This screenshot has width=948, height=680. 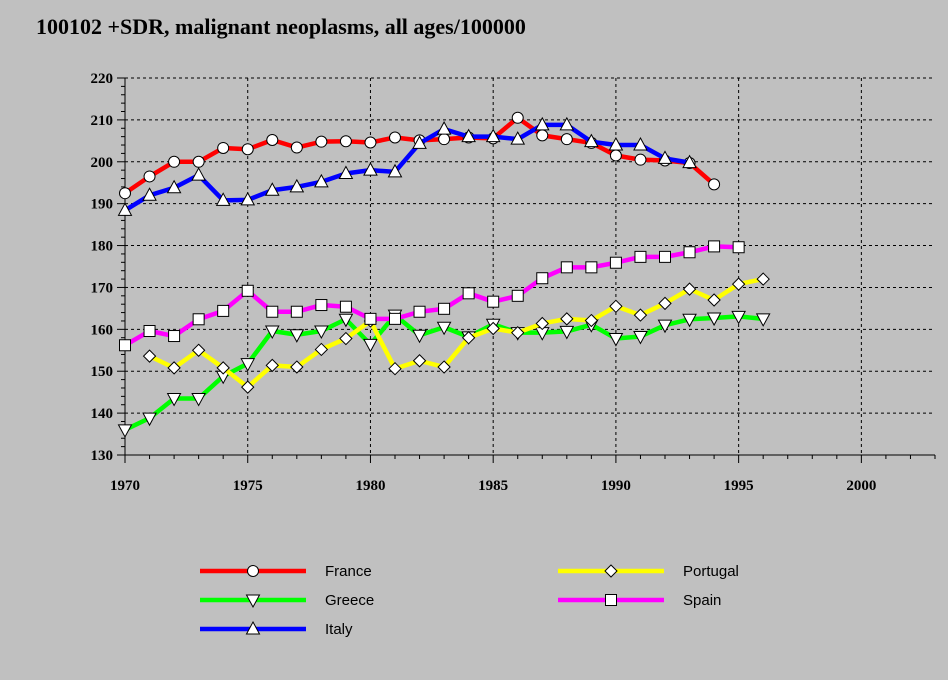 I want to click on series-italy, so click(x=407, y=166).